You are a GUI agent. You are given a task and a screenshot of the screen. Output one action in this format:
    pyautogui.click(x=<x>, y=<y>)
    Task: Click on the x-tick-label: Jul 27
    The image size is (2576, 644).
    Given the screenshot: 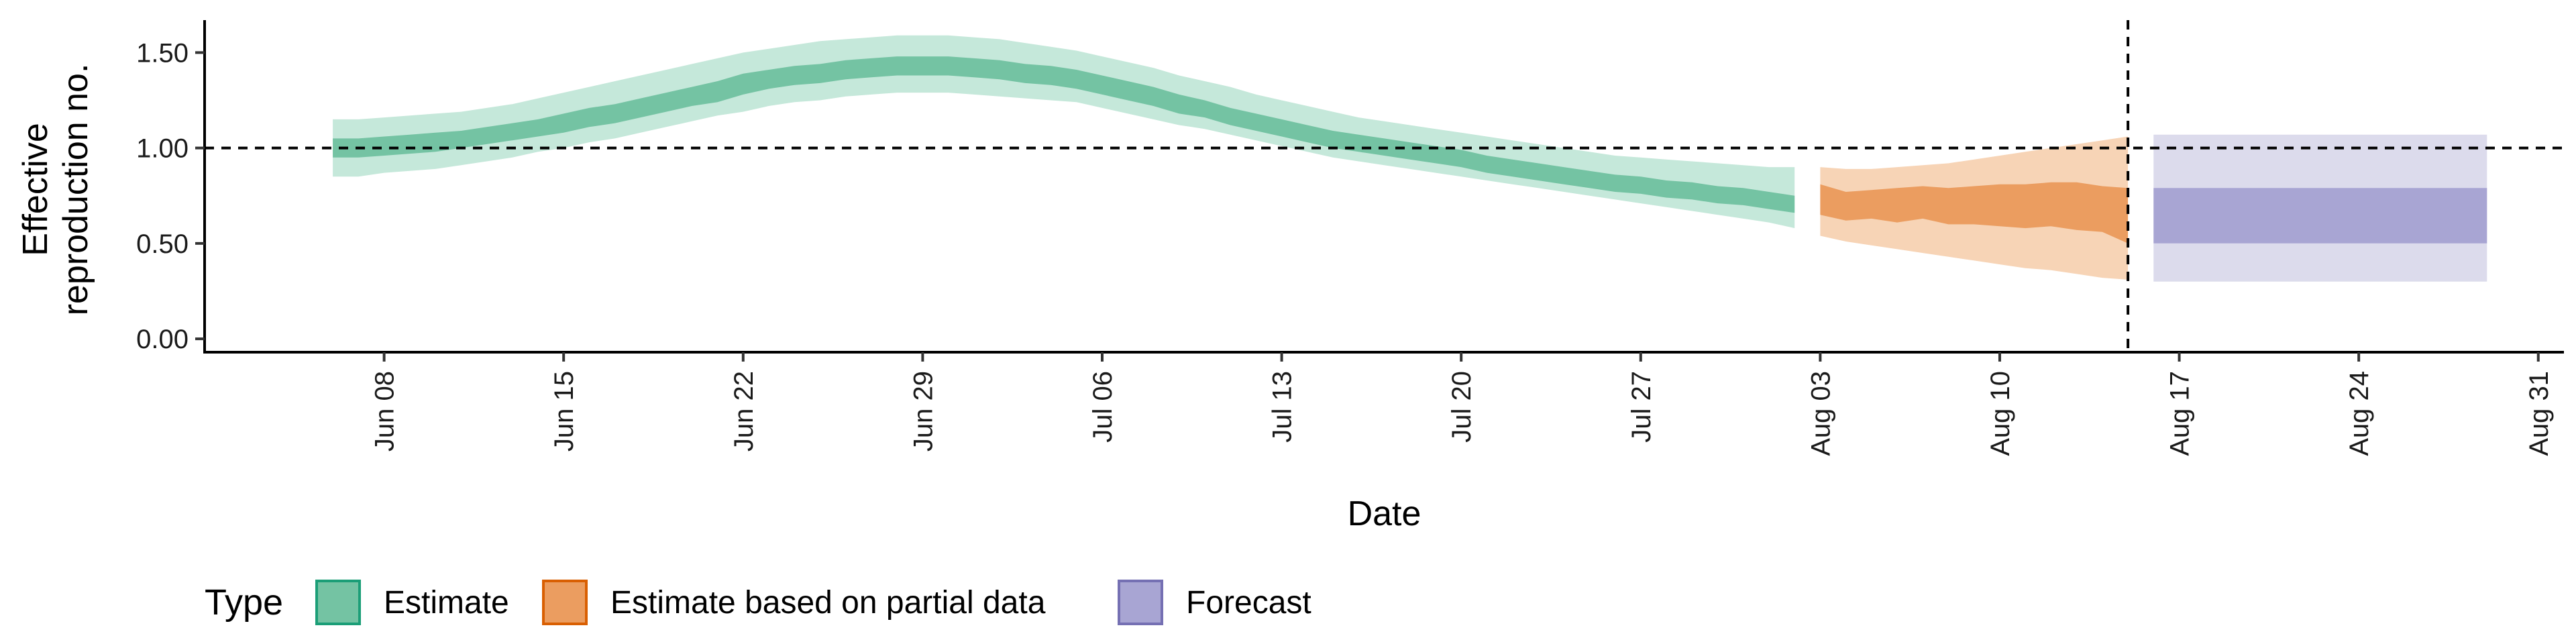 What is the action you would take?
    pyautogui.click(x=1641, y=407)
    